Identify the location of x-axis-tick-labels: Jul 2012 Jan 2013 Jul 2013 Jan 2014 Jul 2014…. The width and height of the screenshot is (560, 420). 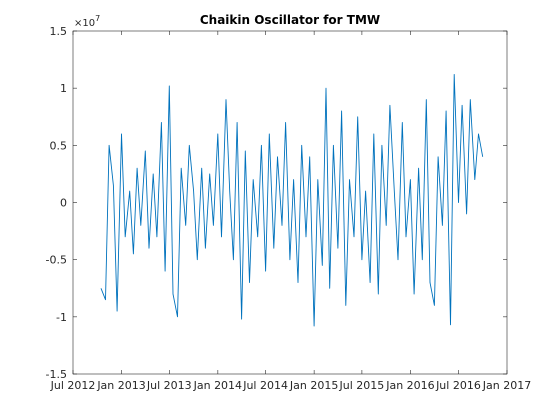
(291, 385).